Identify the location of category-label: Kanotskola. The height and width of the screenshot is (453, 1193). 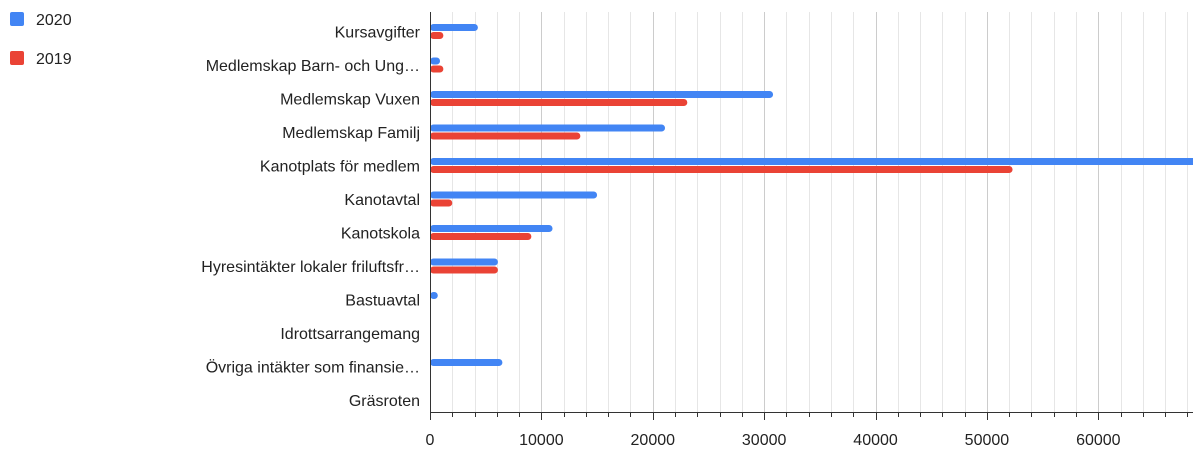
(380, 234).